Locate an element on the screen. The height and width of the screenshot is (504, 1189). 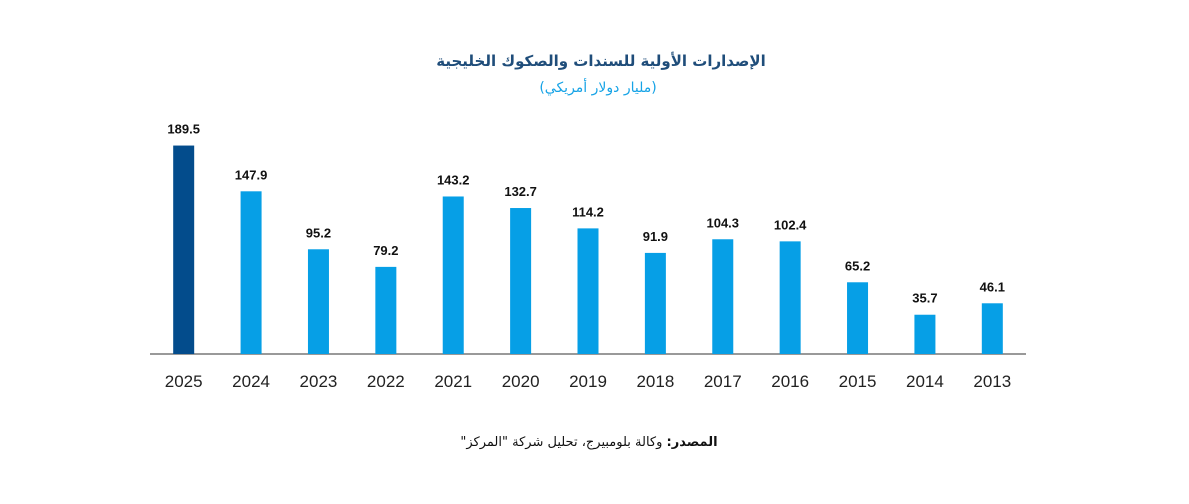
year-label-2020: 2020 is located at coordinates (521, 381).